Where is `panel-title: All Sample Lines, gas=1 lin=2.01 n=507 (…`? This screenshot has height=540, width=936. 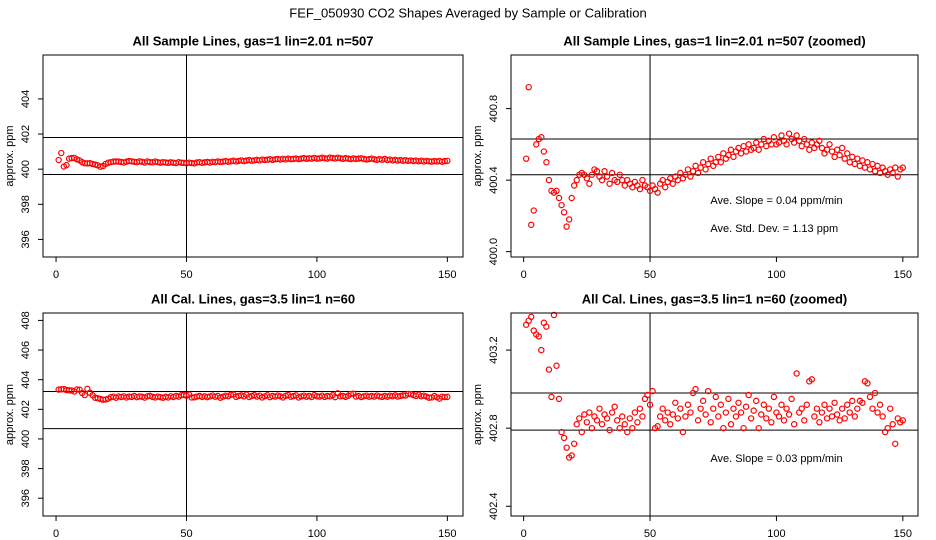
panel-title: All Sample Lines, gas=1 lin=2.01 n=507 (… is located at coordinates (714, 40).